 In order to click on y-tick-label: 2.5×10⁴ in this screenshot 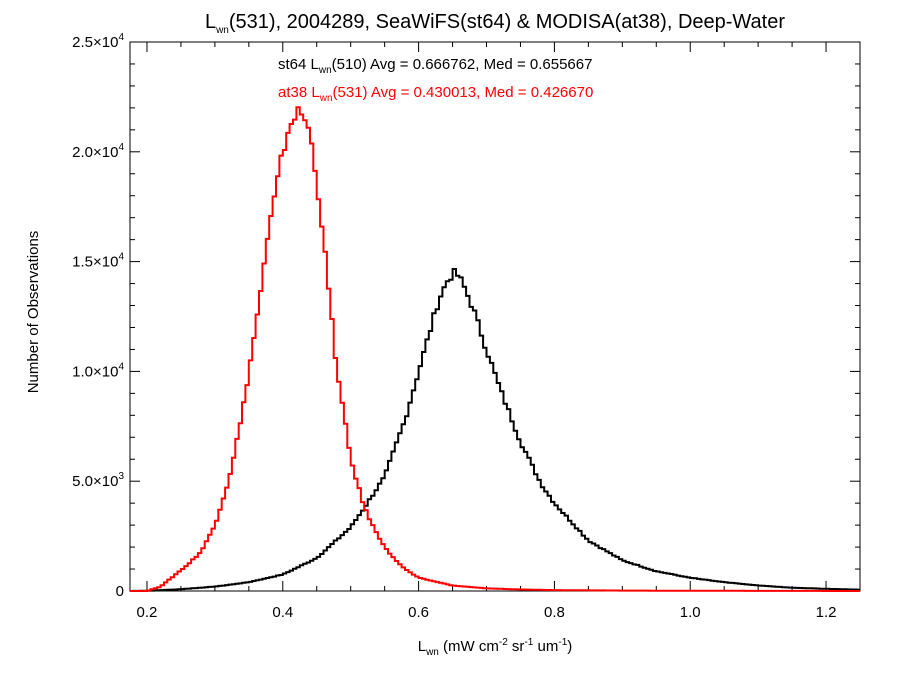, I will do `click(98, 41)`.